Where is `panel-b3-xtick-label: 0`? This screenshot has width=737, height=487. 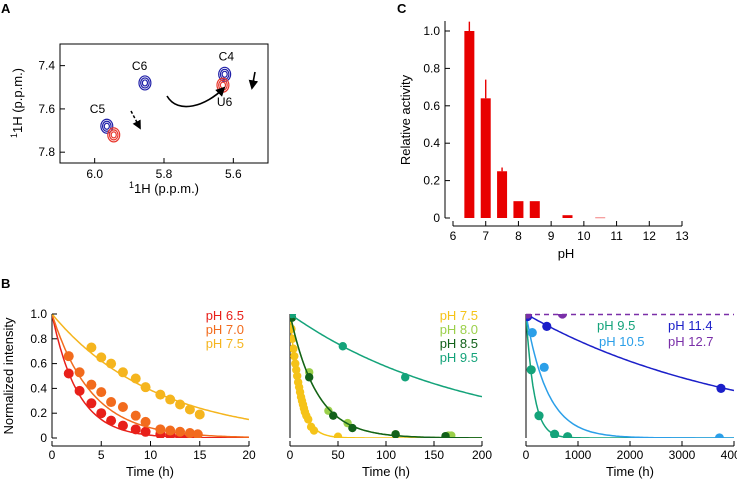 panel-b3-xtick-label: 0 is located at coordinates (526, 455).